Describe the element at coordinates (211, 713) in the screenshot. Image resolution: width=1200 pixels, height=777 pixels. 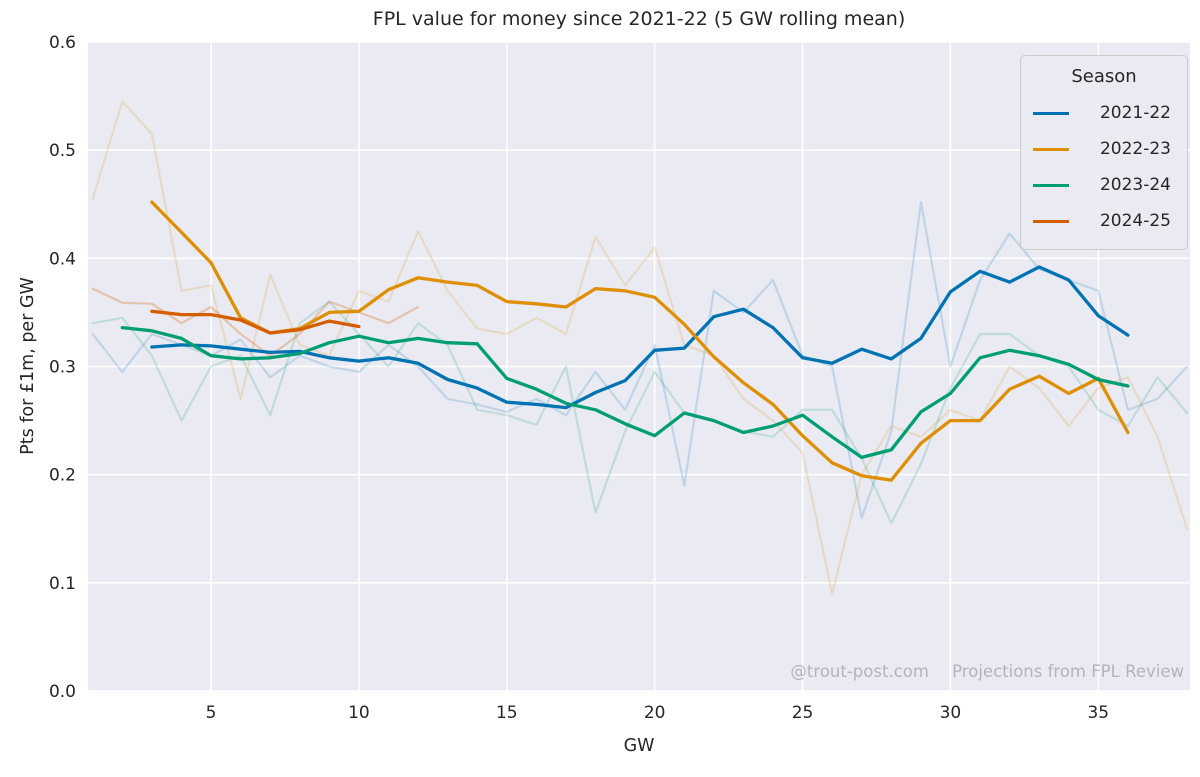
I see `x-tick-label: 5` at that location.